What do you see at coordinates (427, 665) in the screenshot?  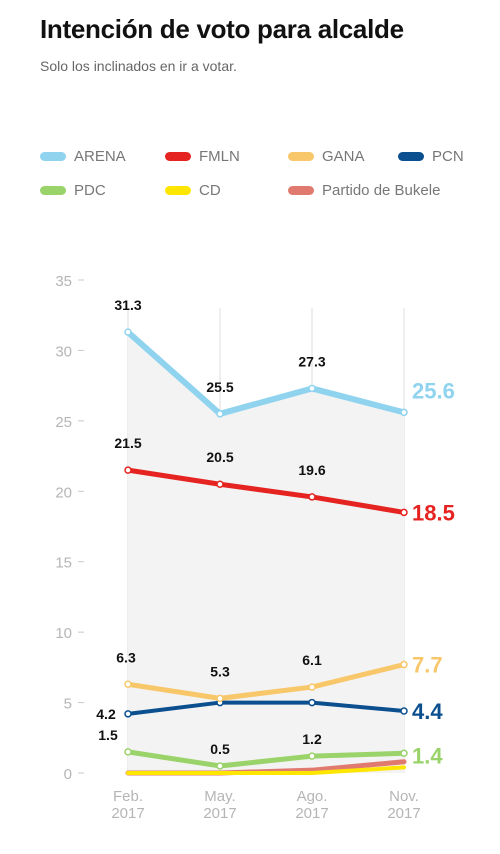 I see `data-label-gana: 7.7` at bounding box center [427, 665].